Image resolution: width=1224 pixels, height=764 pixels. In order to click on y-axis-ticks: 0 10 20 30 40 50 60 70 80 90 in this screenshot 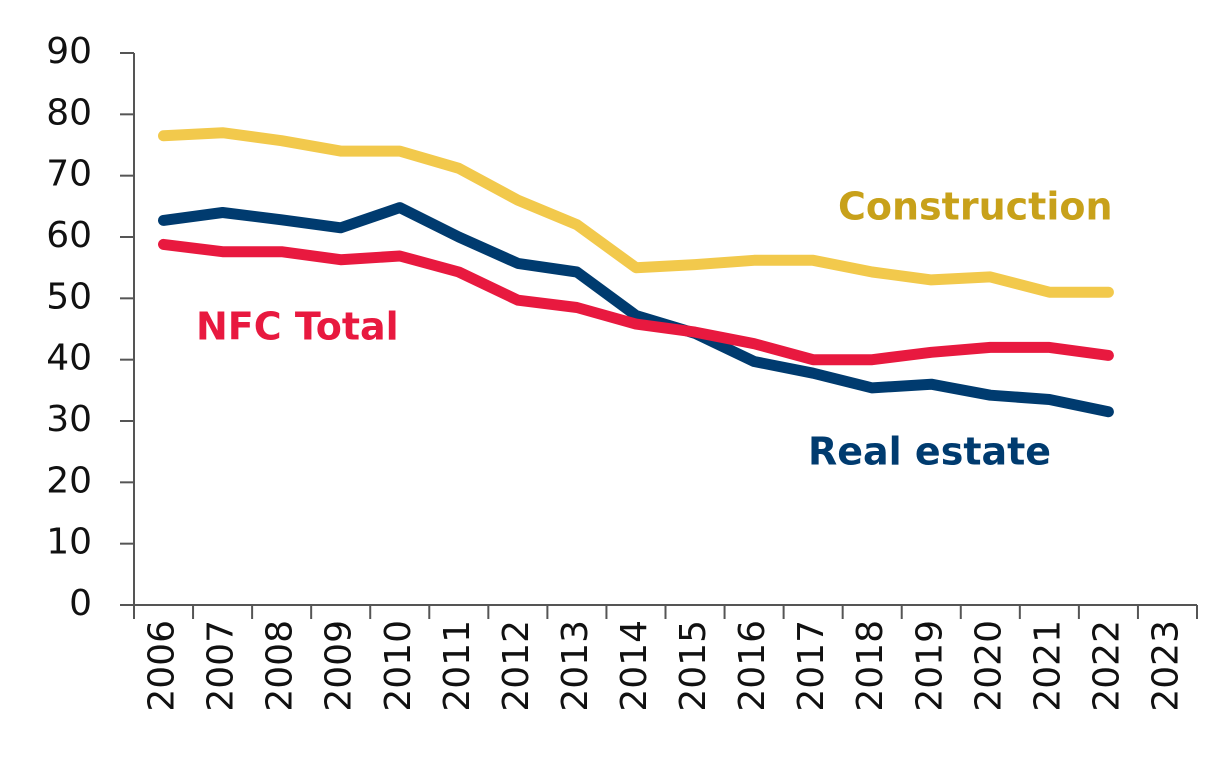, I will do `click(90, 327)`.